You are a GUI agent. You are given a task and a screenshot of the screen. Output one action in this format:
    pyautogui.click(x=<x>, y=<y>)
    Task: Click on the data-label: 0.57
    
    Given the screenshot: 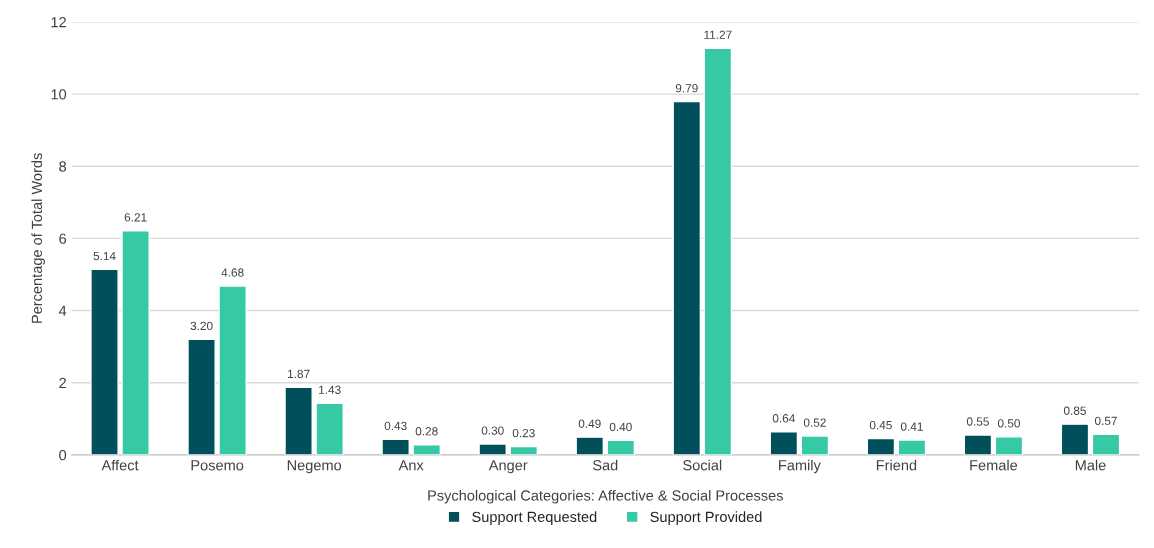 What is the action you would take?
    pyautogui.click(x=1105, y=420)
    